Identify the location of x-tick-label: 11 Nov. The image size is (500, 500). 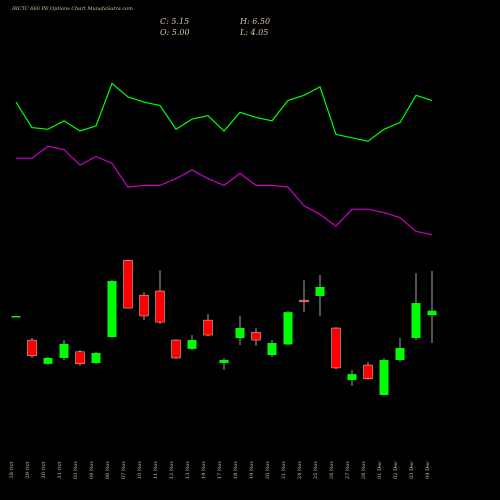
(156, 470).